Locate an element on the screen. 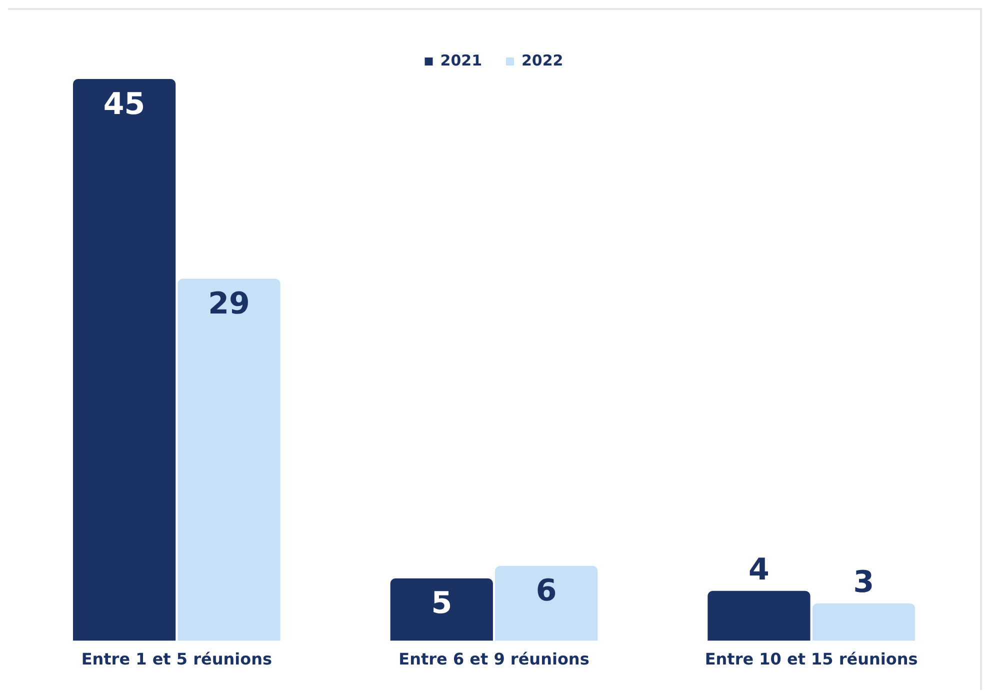 The image size is (990, 698). data-label: 3 is located at coordinates (863, 582).